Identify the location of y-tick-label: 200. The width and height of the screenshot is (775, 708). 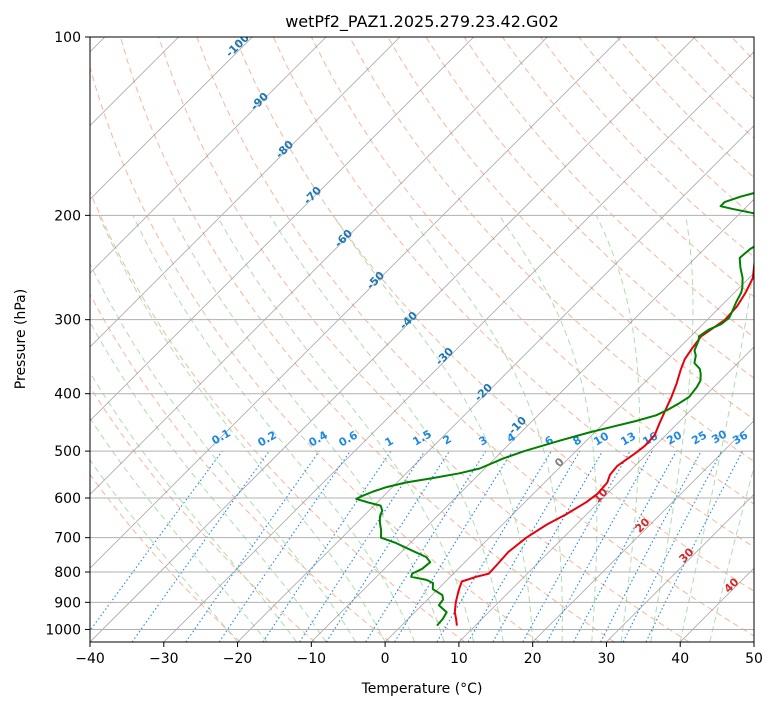
(67, 216).